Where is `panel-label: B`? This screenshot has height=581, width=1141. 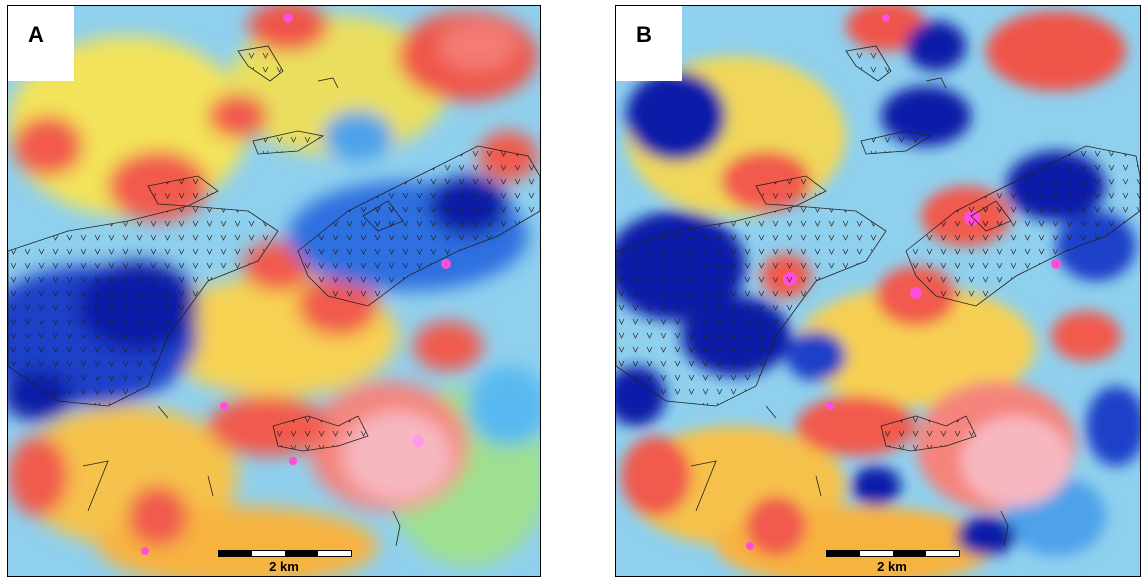
panel-label: B is located at coordinates (644, 34).